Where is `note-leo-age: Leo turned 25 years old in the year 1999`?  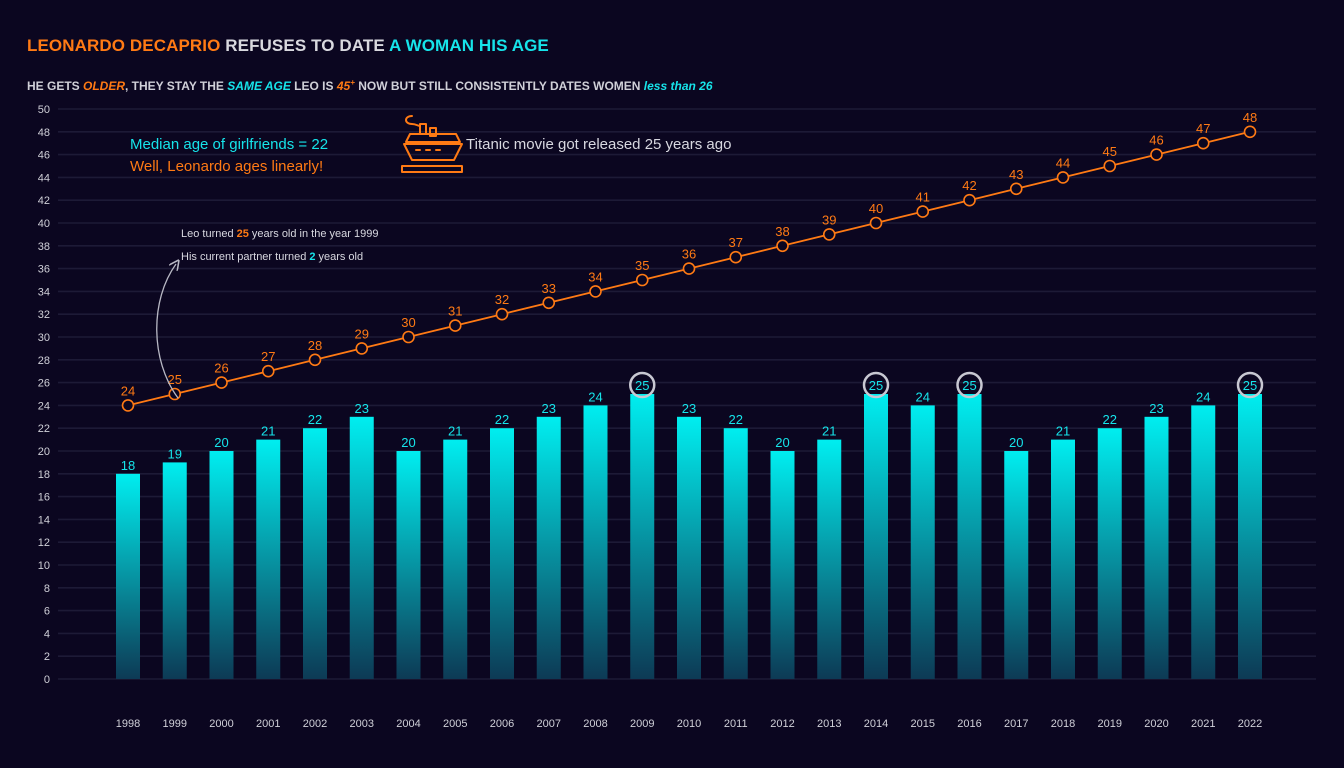 note-leo-age: Leo turned 25 years old in the year 1999 is located at coordinates (279, 234).